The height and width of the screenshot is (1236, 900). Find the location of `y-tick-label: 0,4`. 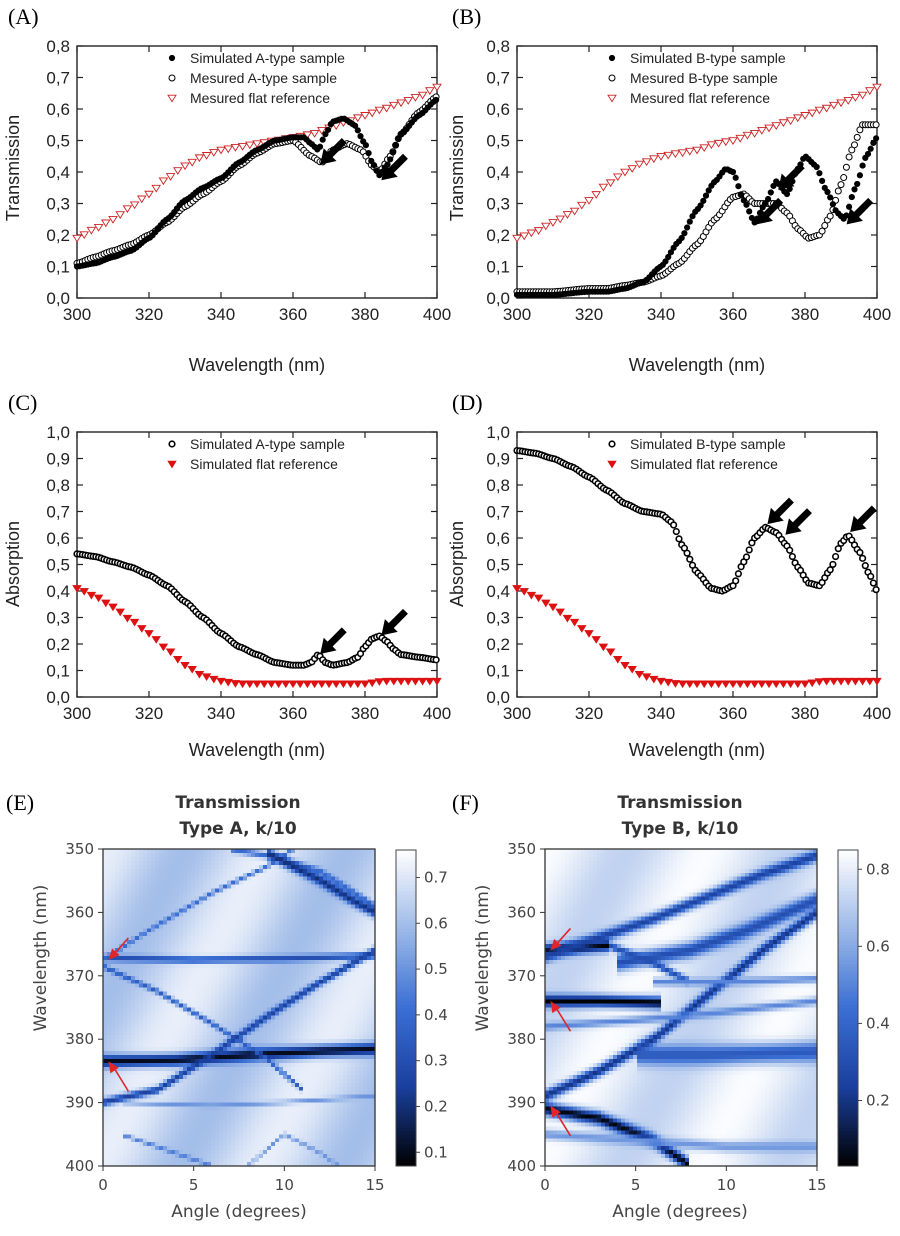

y-tick-label: 0,4 is located at coordinates (498, 591).